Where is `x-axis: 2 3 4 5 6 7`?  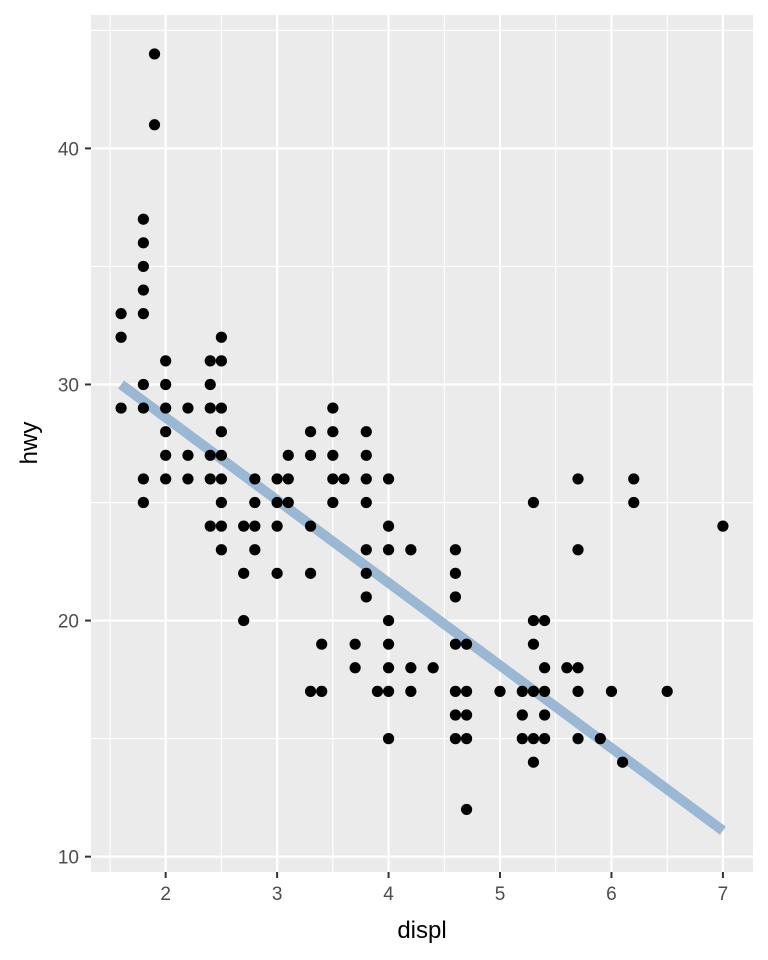
x-axis: 2 3 4 5 6 7 is located at coordinates (444, 888).